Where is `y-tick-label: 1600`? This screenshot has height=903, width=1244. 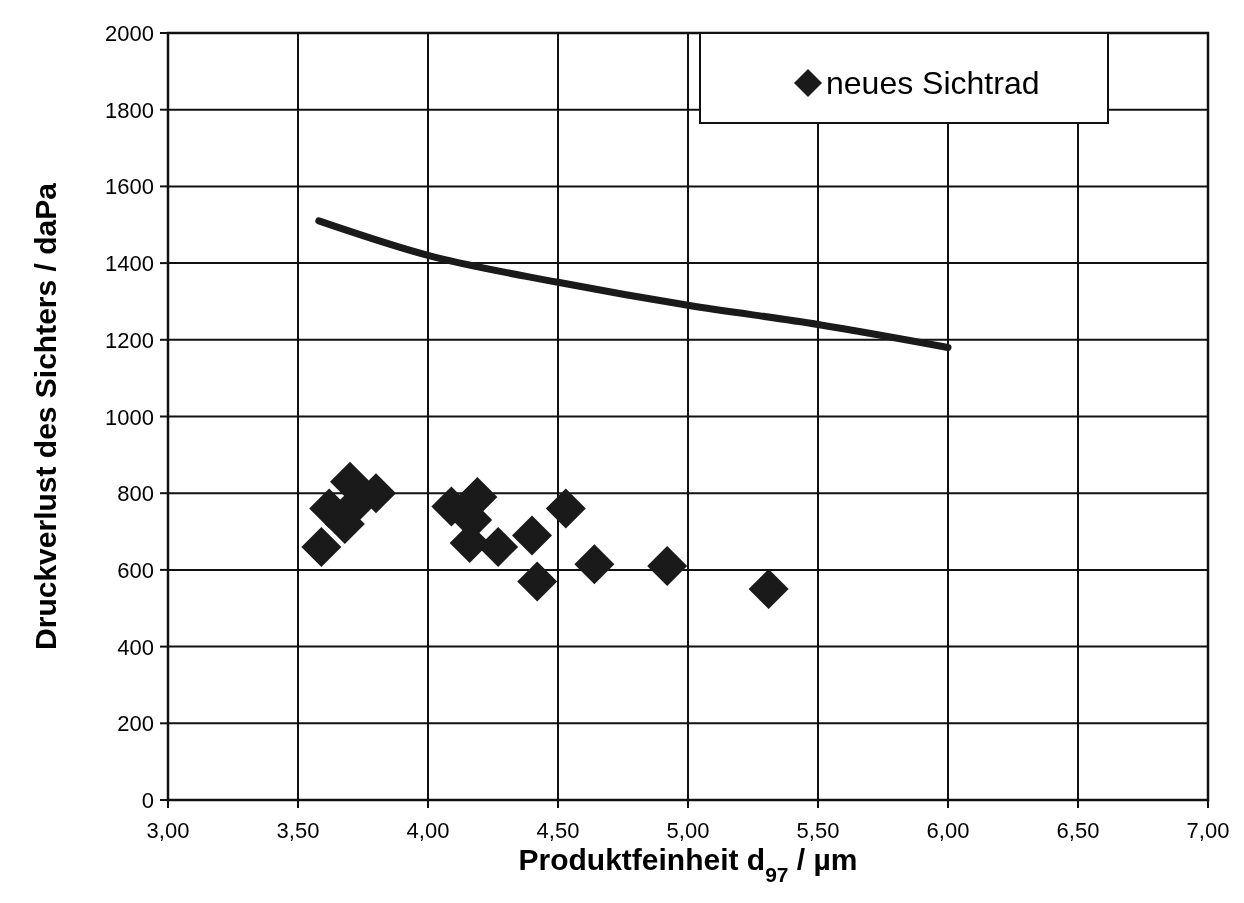
y-tick-label: 1600 is located at coordinates (129, 187).